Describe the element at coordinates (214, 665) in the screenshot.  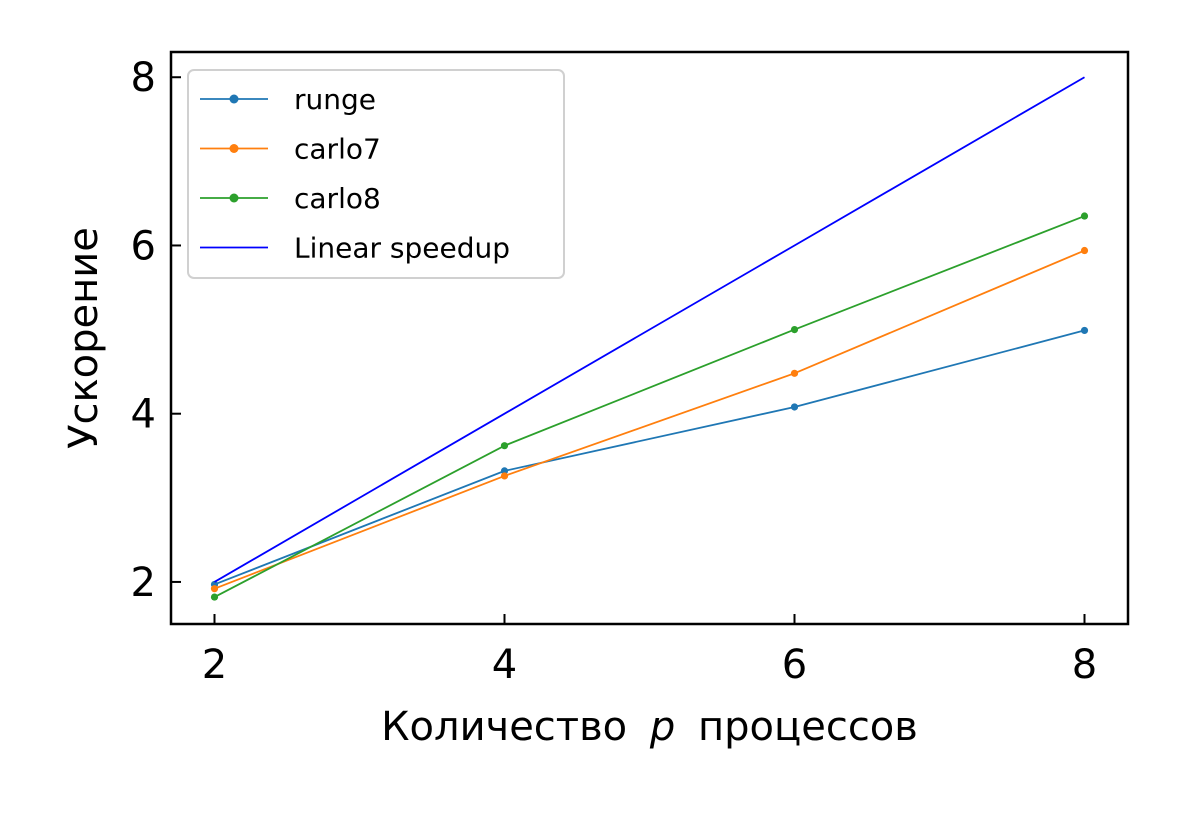
I see `x-tick-label: 2` at that location.